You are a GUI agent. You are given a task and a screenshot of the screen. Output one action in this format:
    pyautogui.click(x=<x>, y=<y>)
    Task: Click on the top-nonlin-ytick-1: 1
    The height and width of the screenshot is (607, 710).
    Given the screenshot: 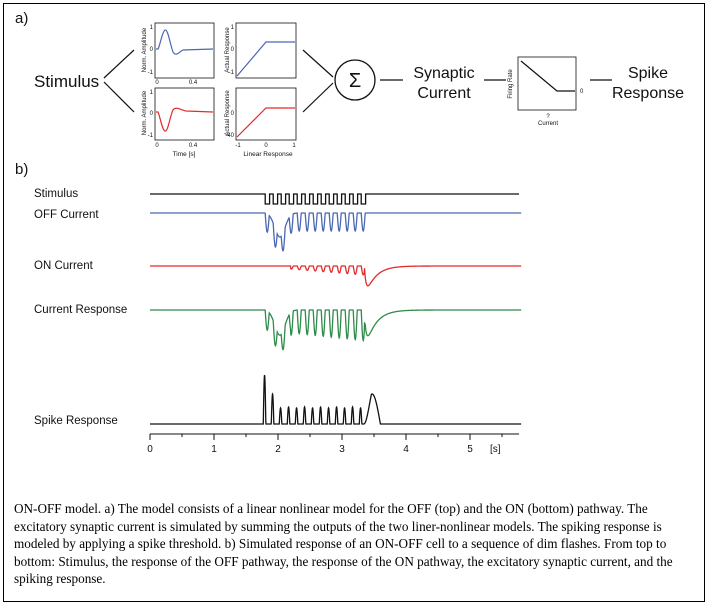 What is the action you would take?
    pyautogui.click(x=233, y=28)
    